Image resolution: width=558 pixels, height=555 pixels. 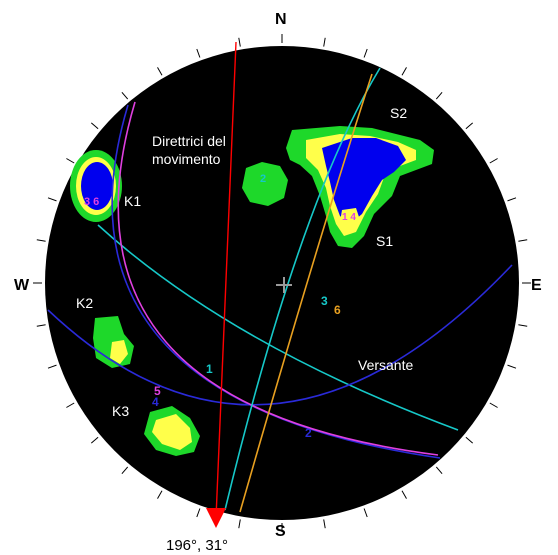 What do you see at coordinates (189, 141) in the screenshot?
I see `movement-title-line1: Direttrici del` at bounding box center [189, 141].